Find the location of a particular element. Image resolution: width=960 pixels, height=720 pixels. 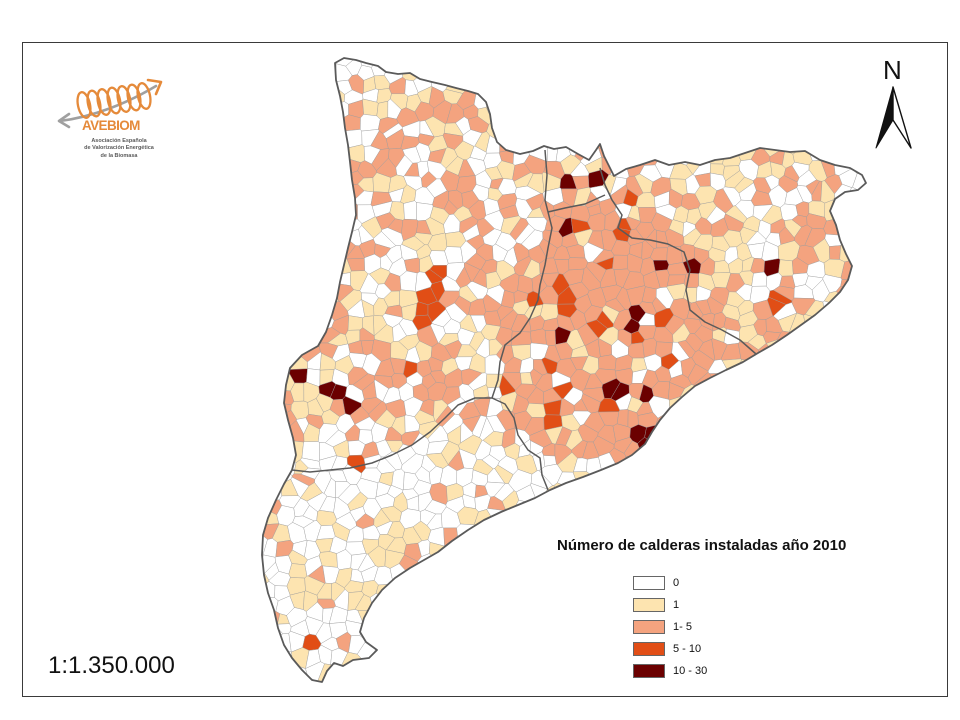

logo-arrow-line is located at coordinates (108, 103).